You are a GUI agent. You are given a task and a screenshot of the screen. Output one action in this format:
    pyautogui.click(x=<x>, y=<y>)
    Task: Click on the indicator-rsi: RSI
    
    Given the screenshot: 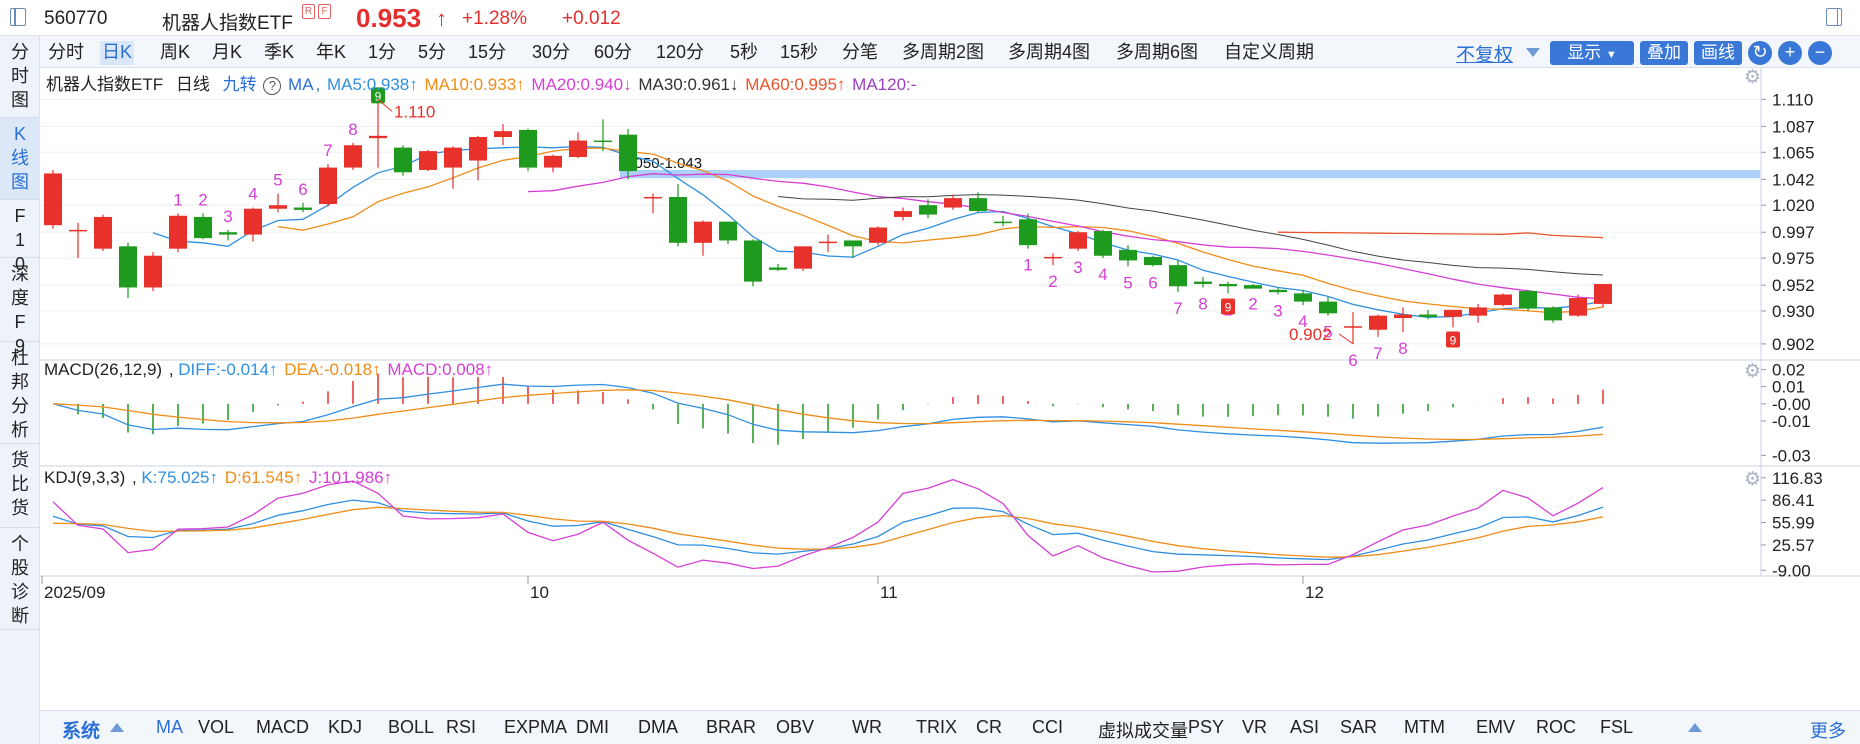 What is the action you would take?
    pyautogui.click(x=461, y=727)
    